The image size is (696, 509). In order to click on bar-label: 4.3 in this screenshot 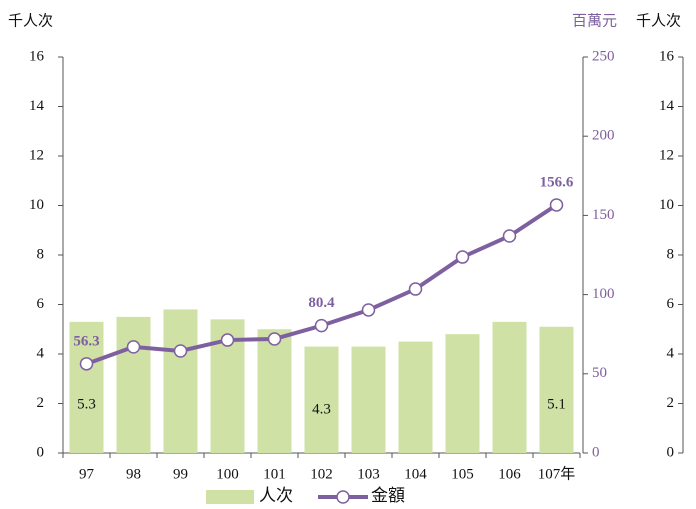, I will do `click(321, 409)`.